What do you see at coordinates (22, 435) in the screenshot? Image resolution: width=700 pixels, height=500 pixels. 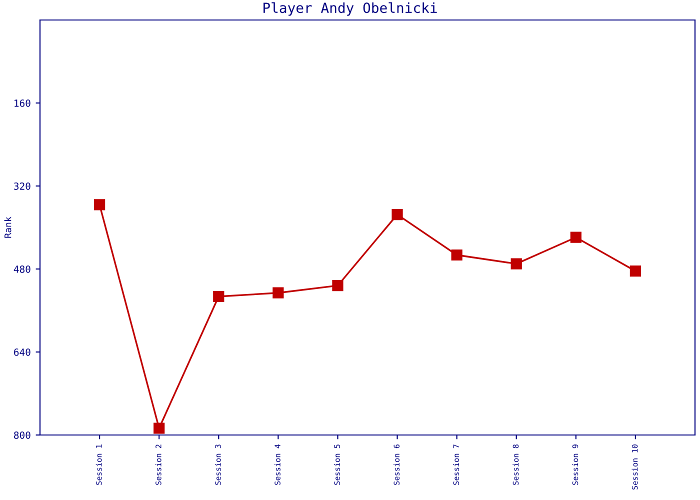 I see `y-tick-label: 800` at bounding box center [22, 435].